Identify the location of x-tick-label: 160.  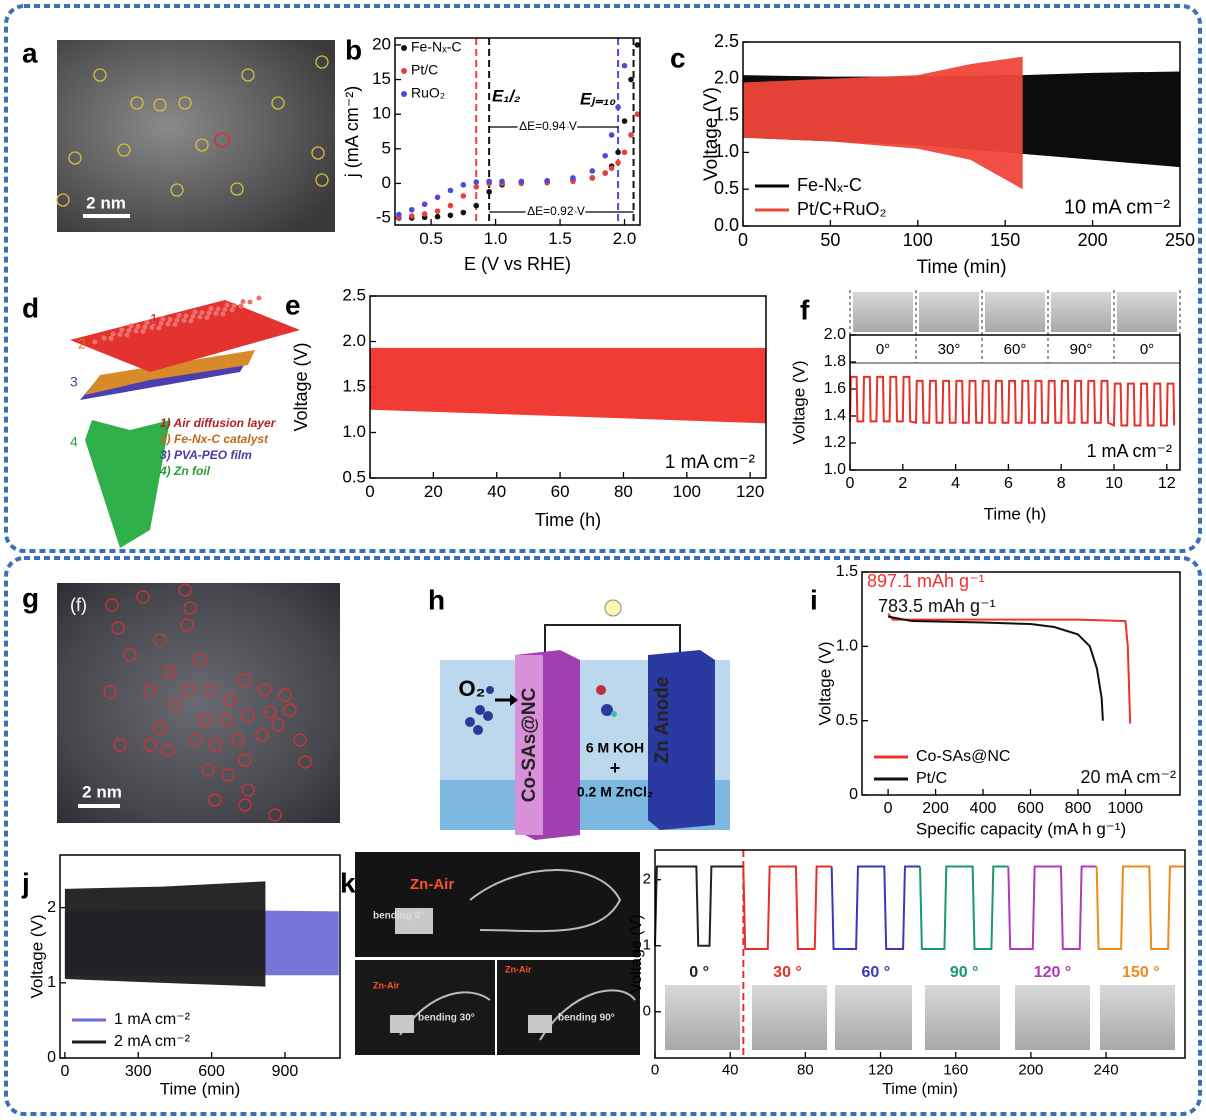
(955, 1070).